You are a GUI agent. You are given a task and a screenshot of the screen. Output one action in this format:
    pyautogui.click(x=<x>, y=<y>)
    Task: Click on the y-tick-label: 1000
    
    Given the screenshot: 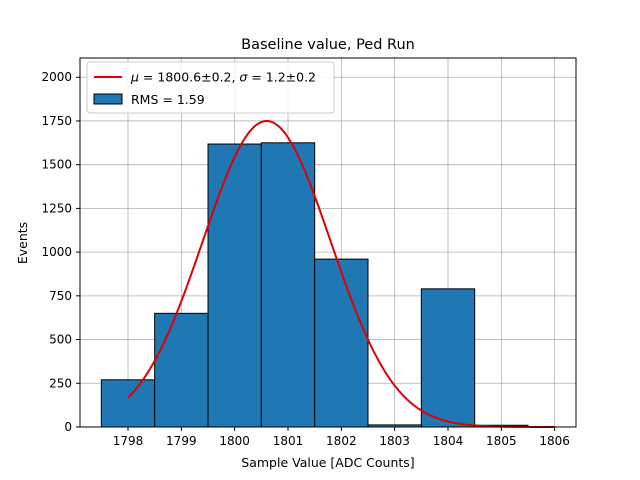 What is the action you would take?
    pyautogui.click(x=56, y=252)
    